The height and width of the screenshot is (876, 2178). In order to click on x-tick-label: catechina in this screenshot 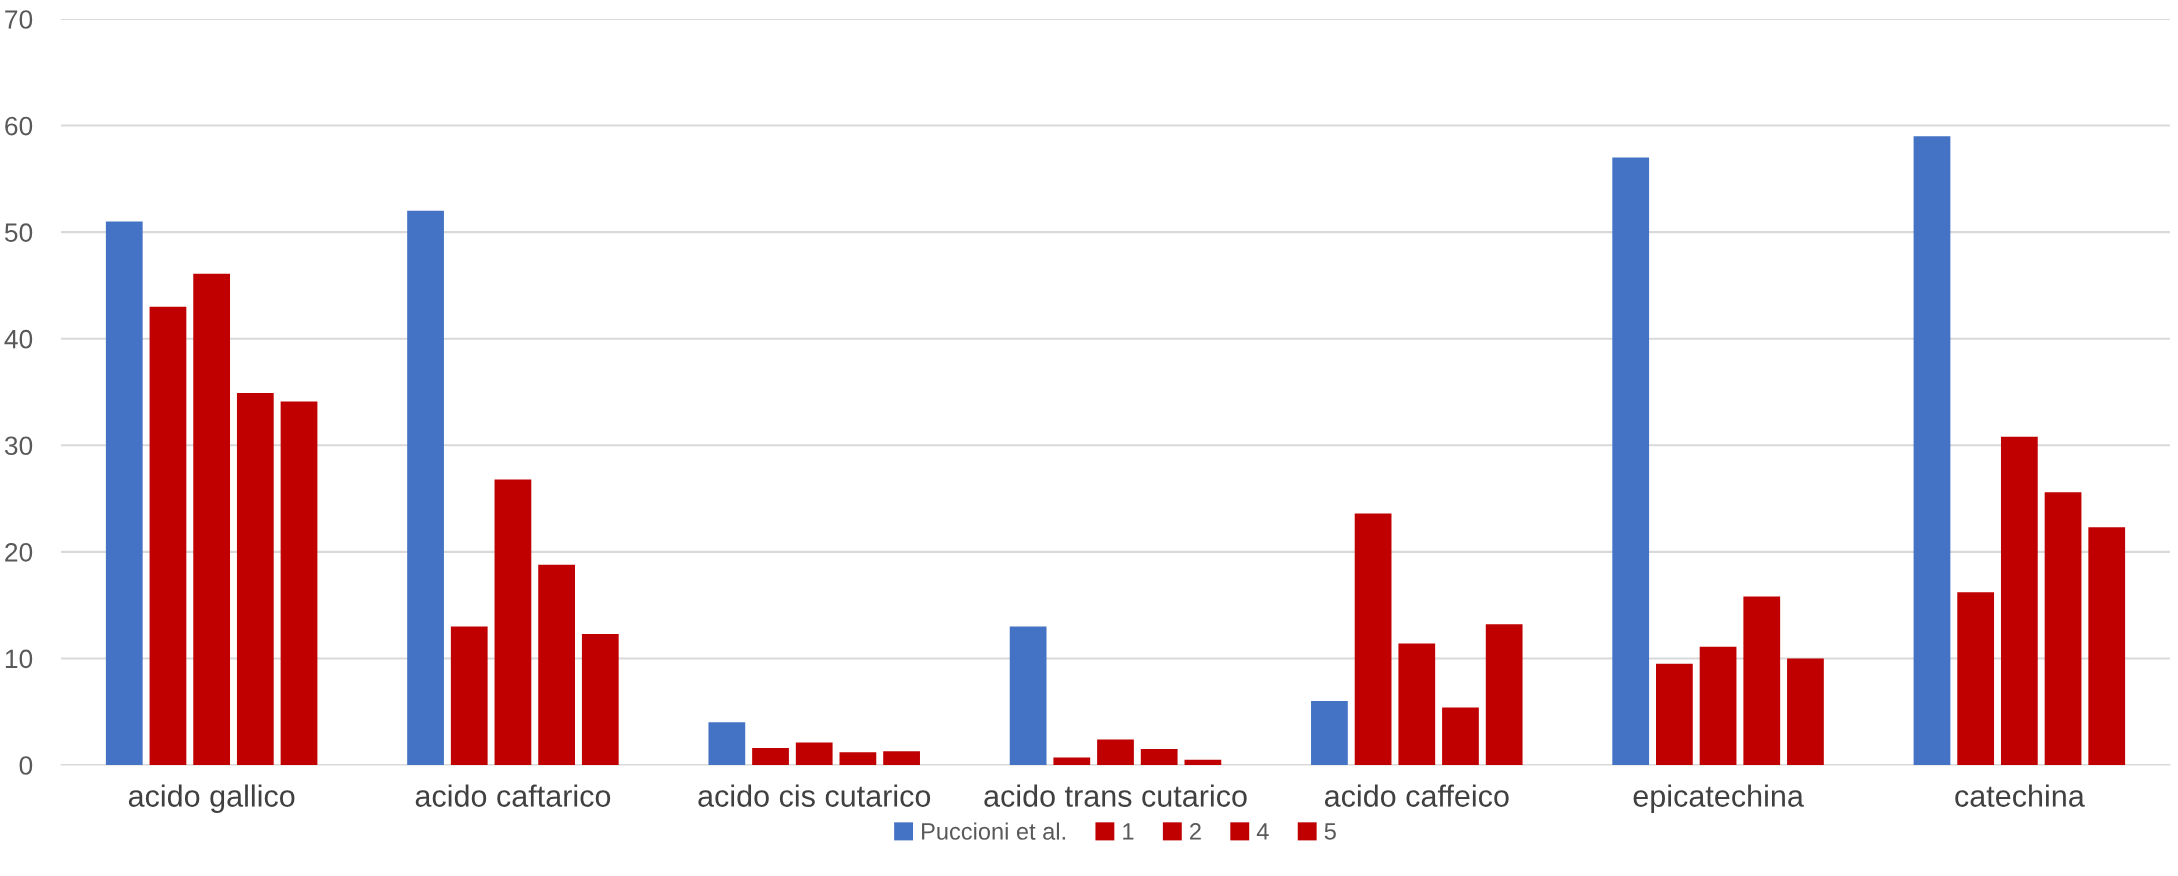, I will do `click(2020, 795)`.